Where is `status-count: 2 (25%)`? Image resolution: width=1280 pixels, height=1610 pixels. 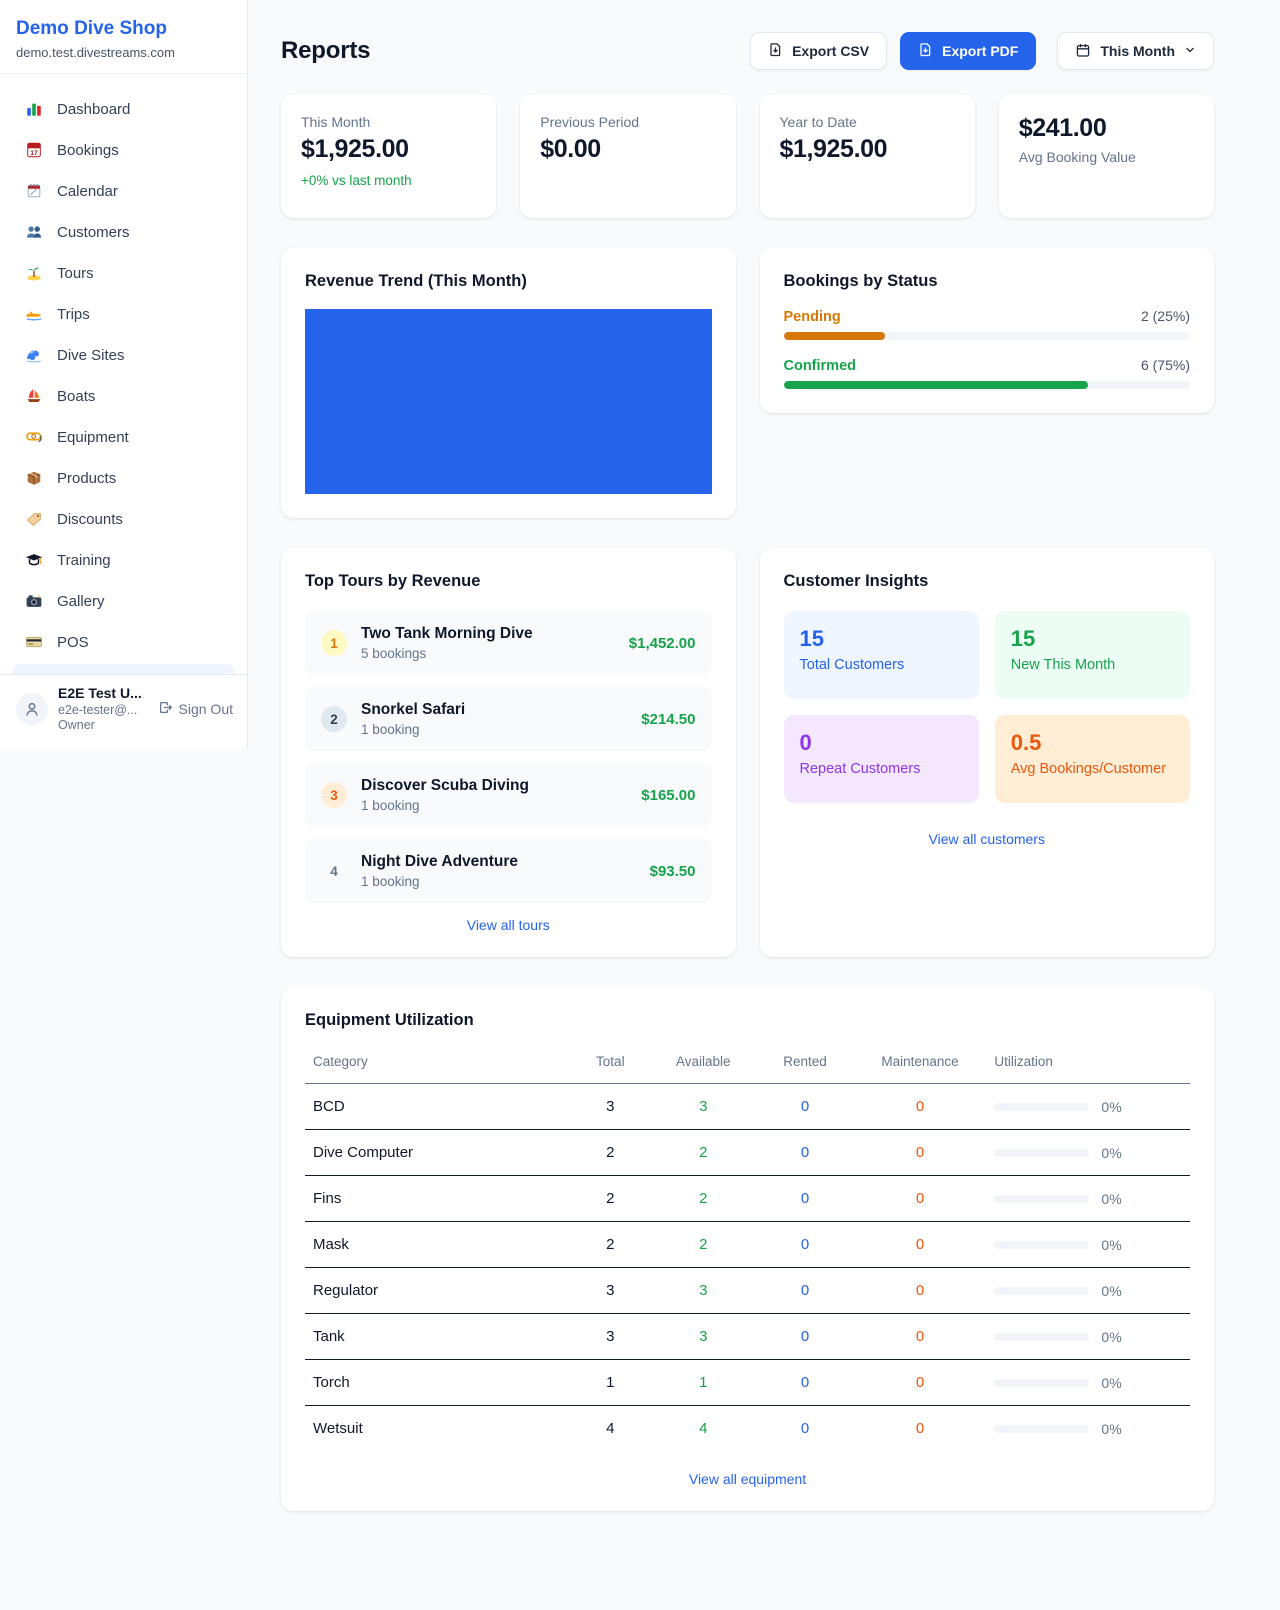
status-count: 2 (25%) is located at coordinates (1165, 316).